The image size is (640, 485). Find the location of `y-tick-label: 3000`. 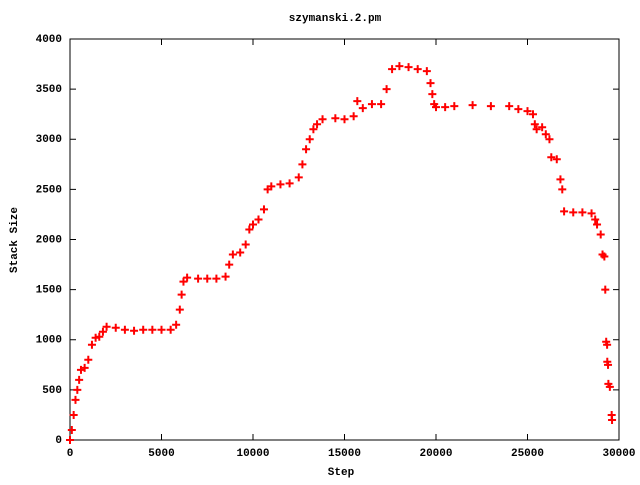

y-tick-label: 3000 is located at coordinates (49, 140).